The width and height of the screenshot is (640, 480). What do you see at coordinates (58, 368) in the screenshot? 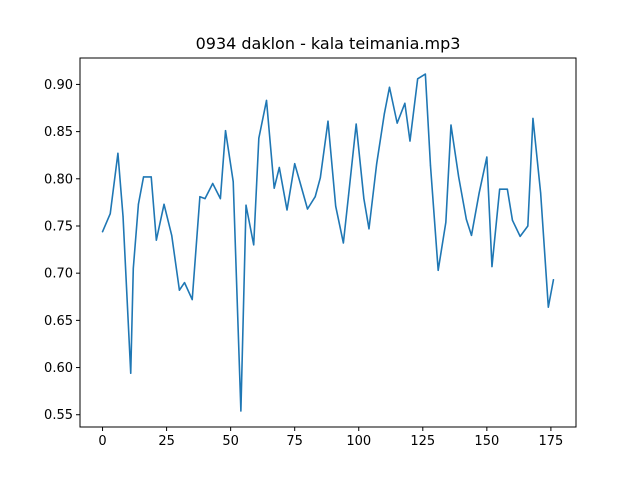
I see `y-tick-label: 0.60` at bounding box center [58, 368].